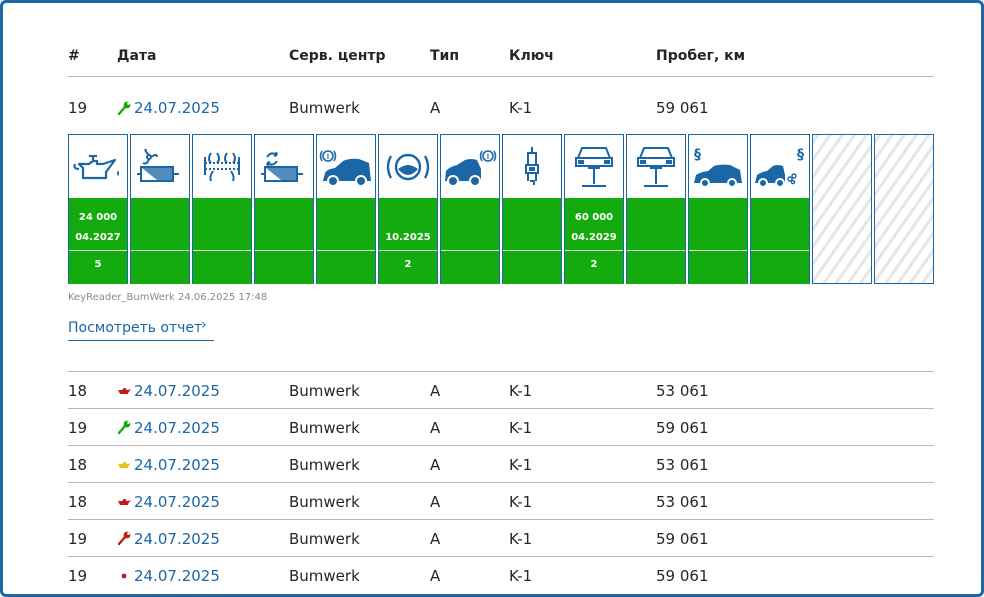  What do you see at coordinates (98, 264) in the screenshot?
I see `card-count: 5` at bounding box center [98, 264].